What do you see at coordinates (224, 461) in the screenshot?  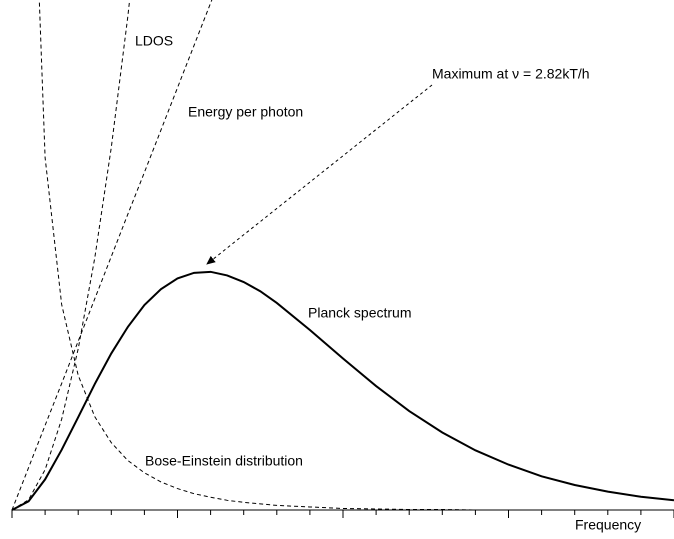 I see `series-label: Bose-Einstein distribution` at bounding box center [224, 461].